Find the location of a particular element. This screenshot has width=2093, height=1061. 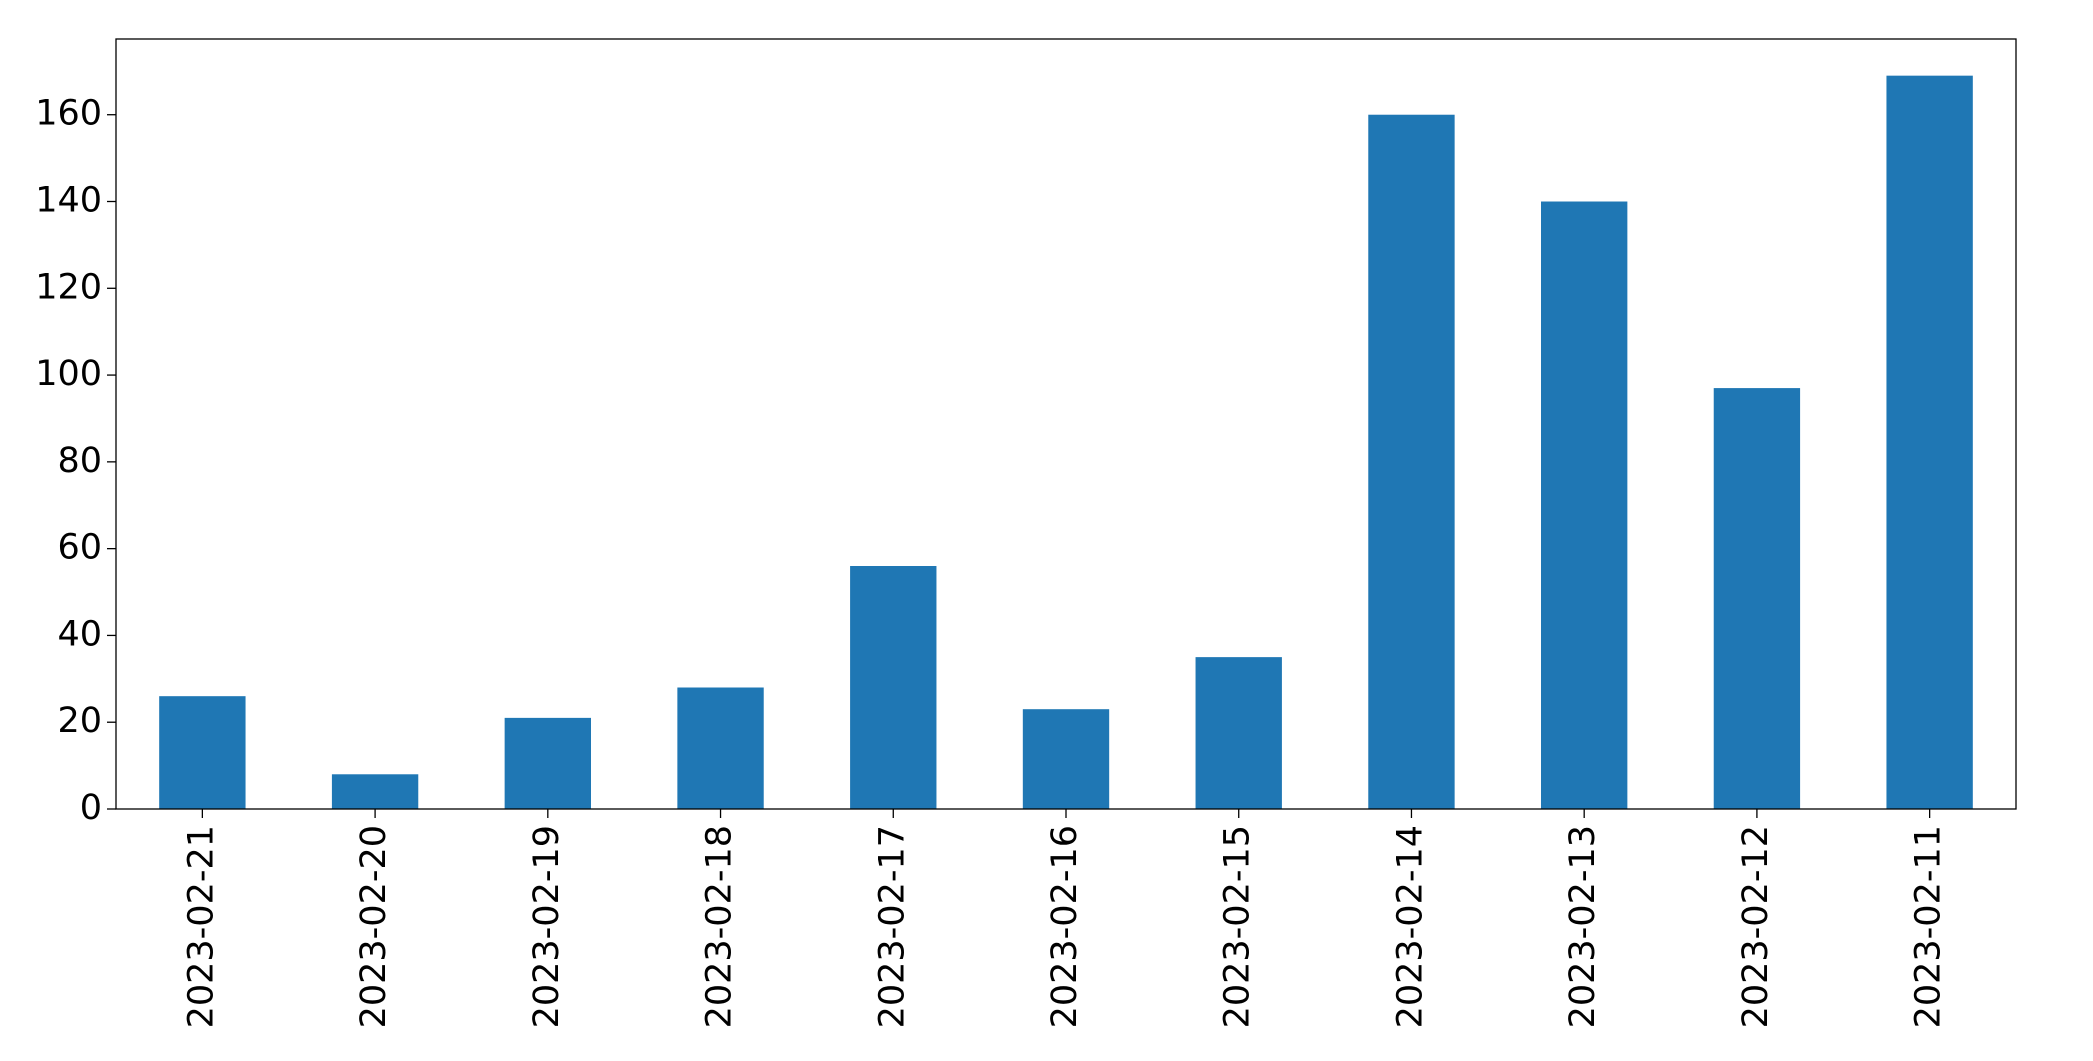

x-tick-label: 2023-02-13 is located at coordinates (1583, 926).